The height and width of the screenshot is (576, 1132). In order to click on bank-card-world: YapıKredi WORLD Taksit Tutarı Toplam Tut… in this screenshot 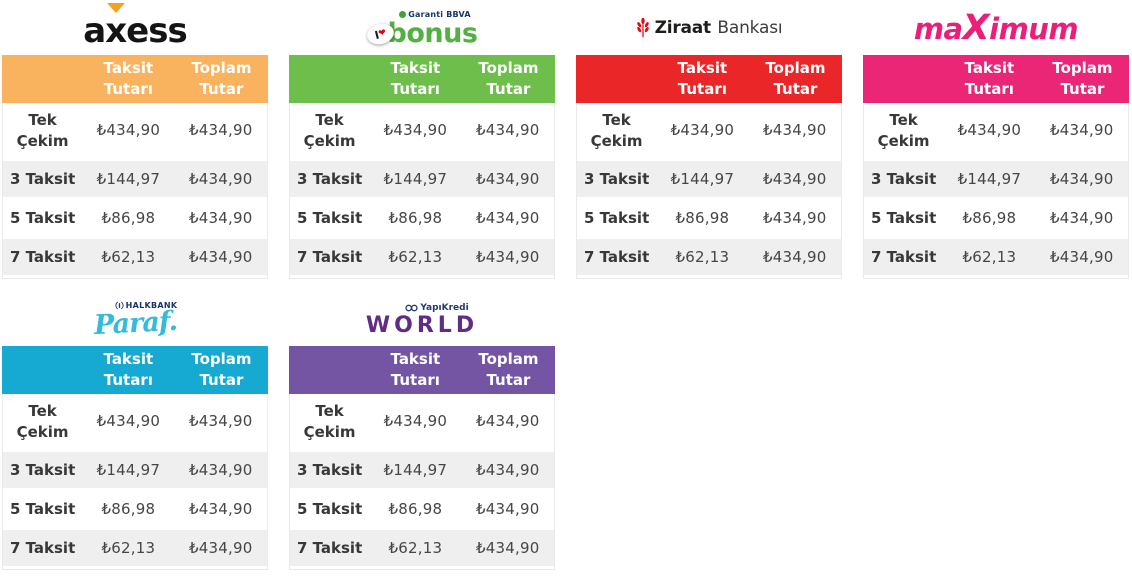, I will do `click(422, 430)`.